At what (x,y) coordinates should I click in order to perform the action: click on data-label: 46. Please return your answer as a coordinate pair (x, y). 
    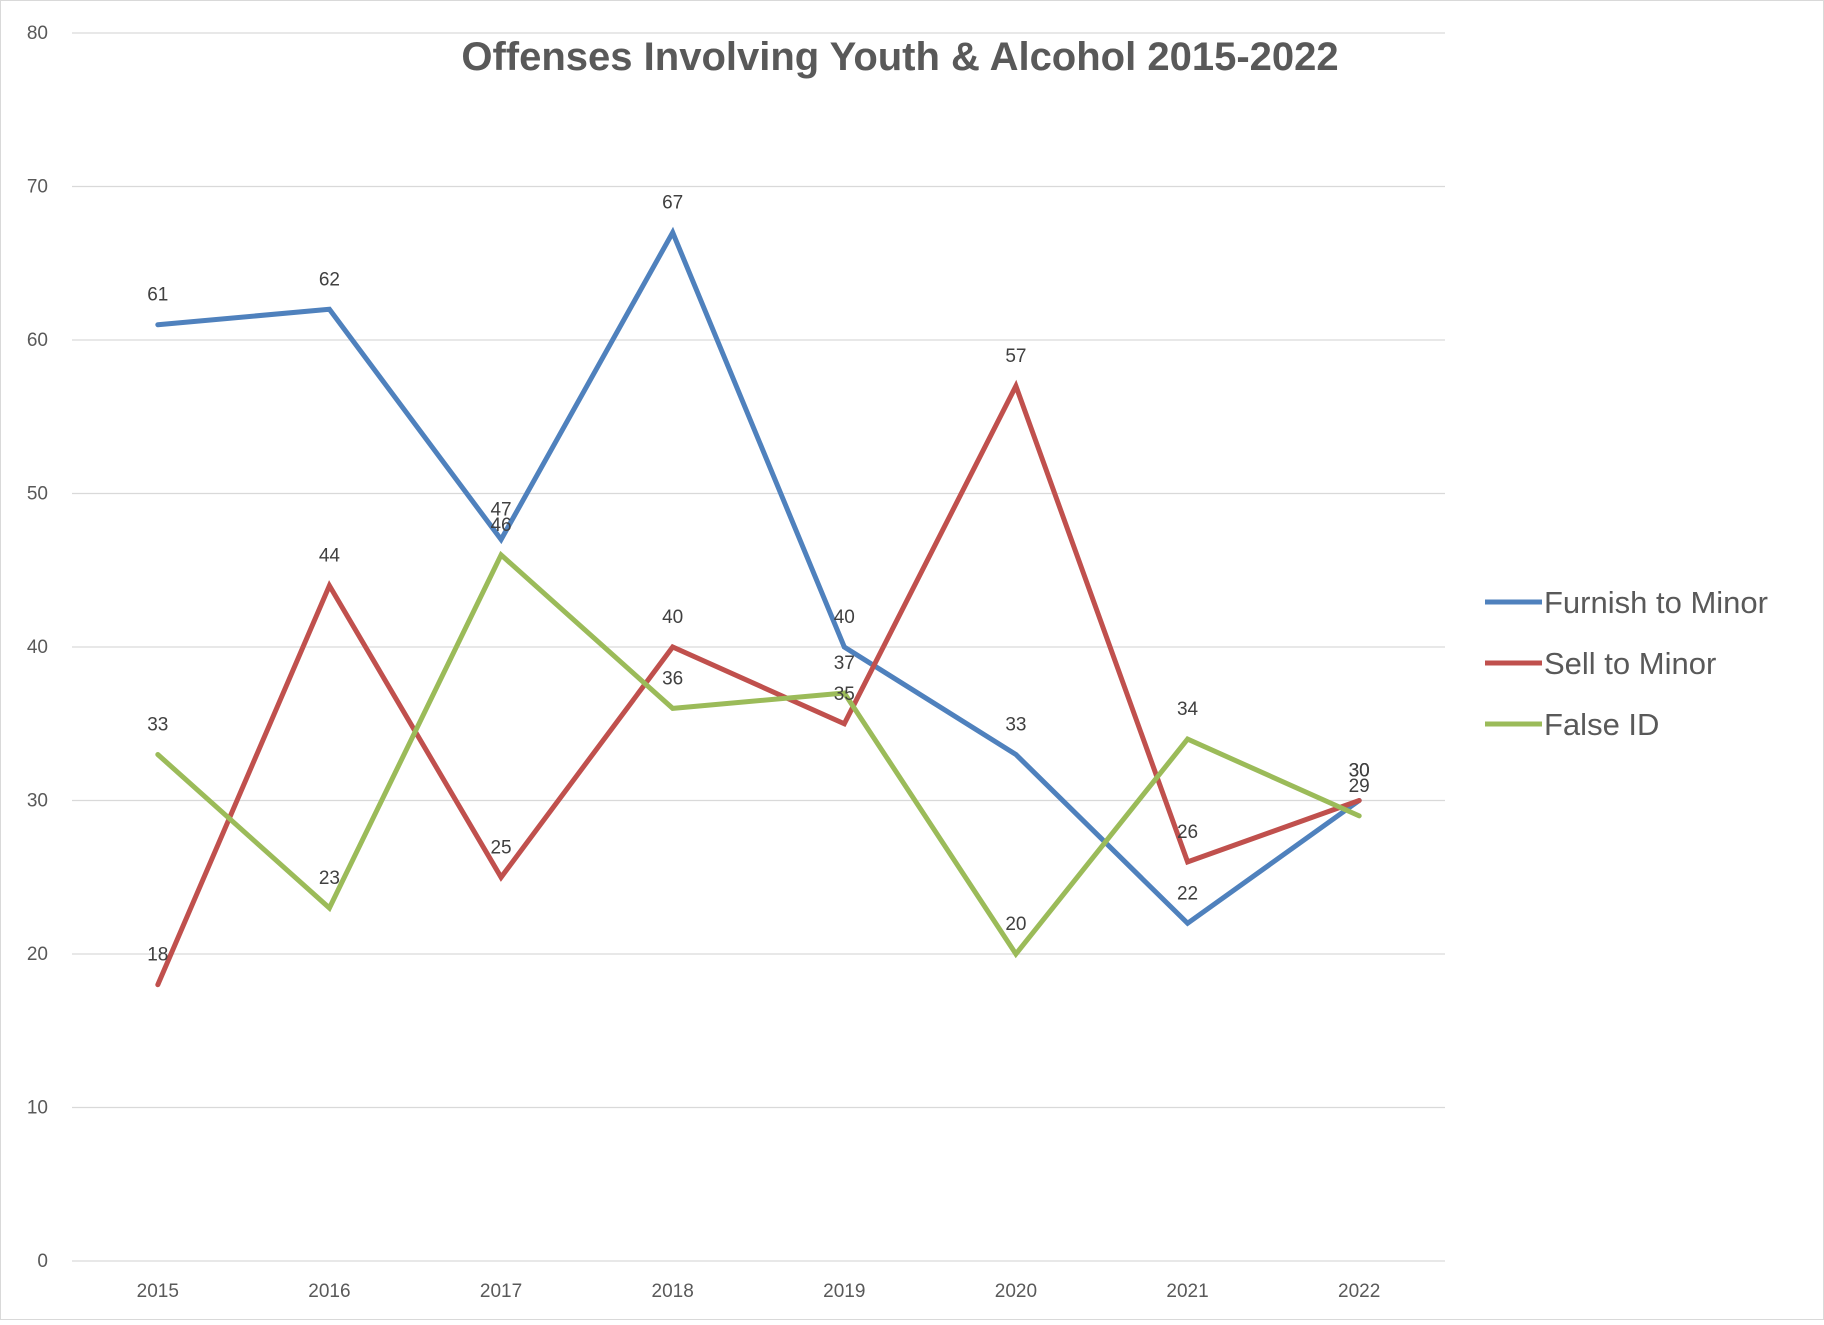
    Looking at the image, I should click on (500, 525).